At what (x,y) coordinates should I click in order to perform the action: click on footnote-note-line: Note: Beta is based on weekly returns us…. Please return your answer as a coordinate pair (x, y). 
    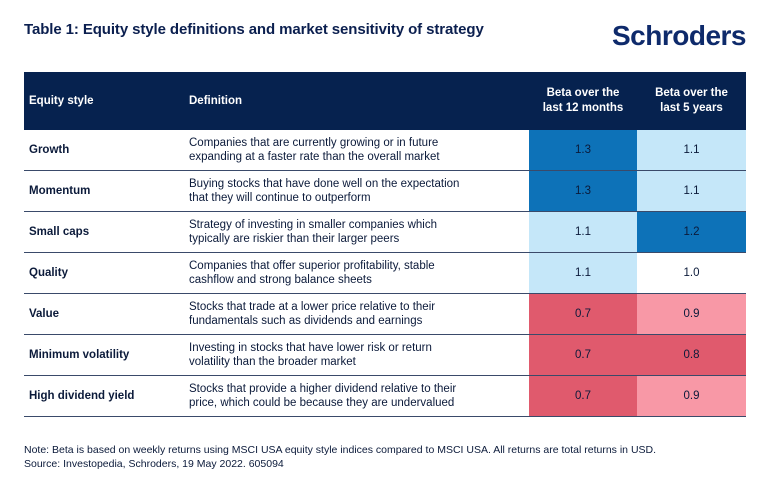
    Looking at the image, I should click on (340, 450).